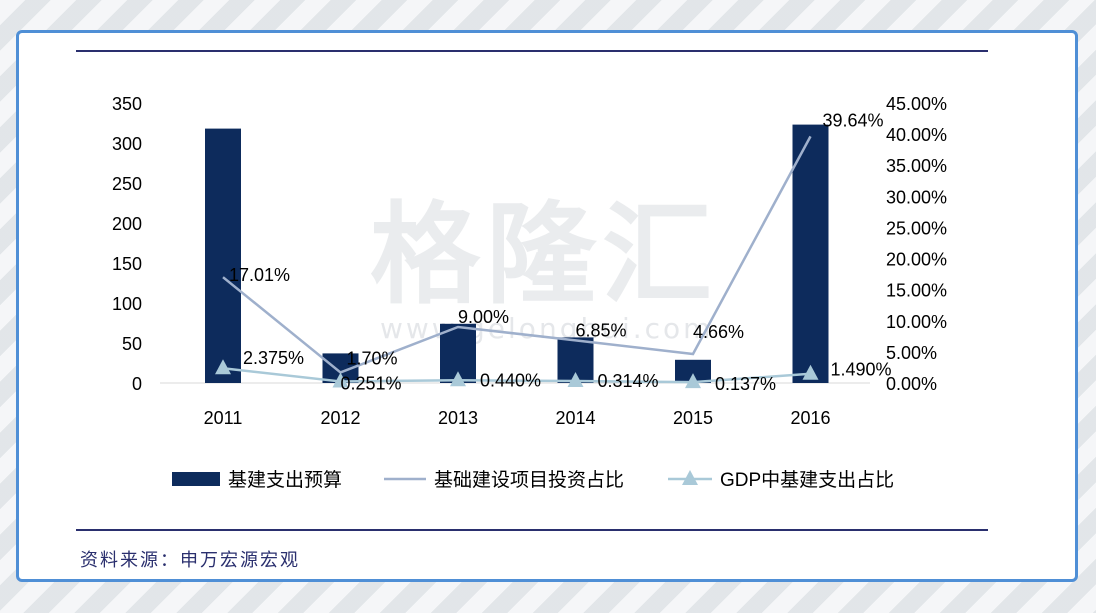  Describe the element at coordinates (916, 291) in the screenshot. I see `right-tick-label: 15.00%` at that location.